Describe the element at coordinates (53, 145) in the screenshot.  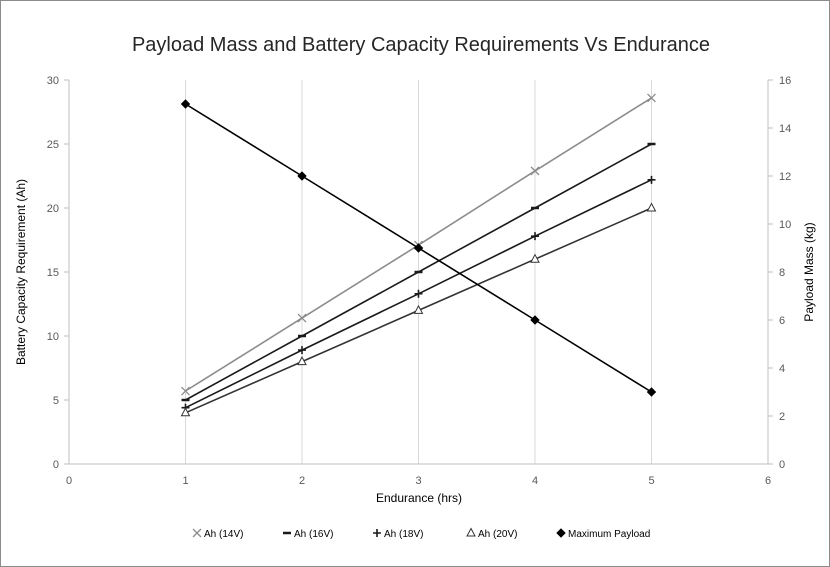
I see `y-left-tick-label: 25` at that location.